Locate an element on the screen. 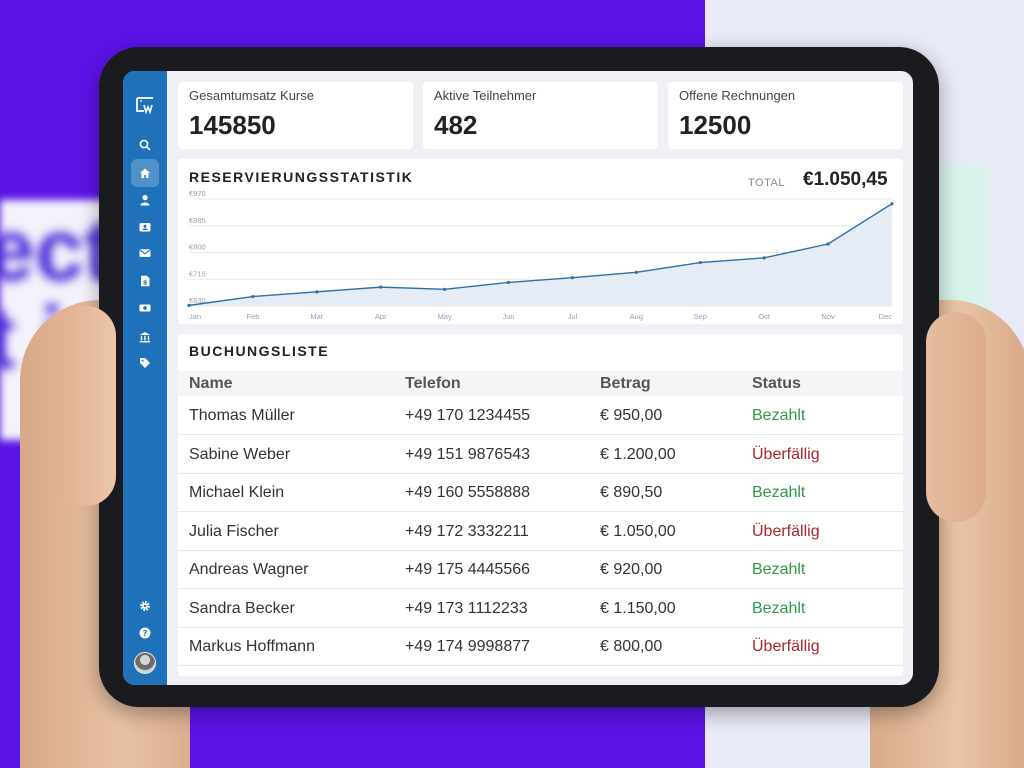 The height and width of the screenshot is (768, 1024). kpi-value: 12500 is located at coordinates (715, 125).